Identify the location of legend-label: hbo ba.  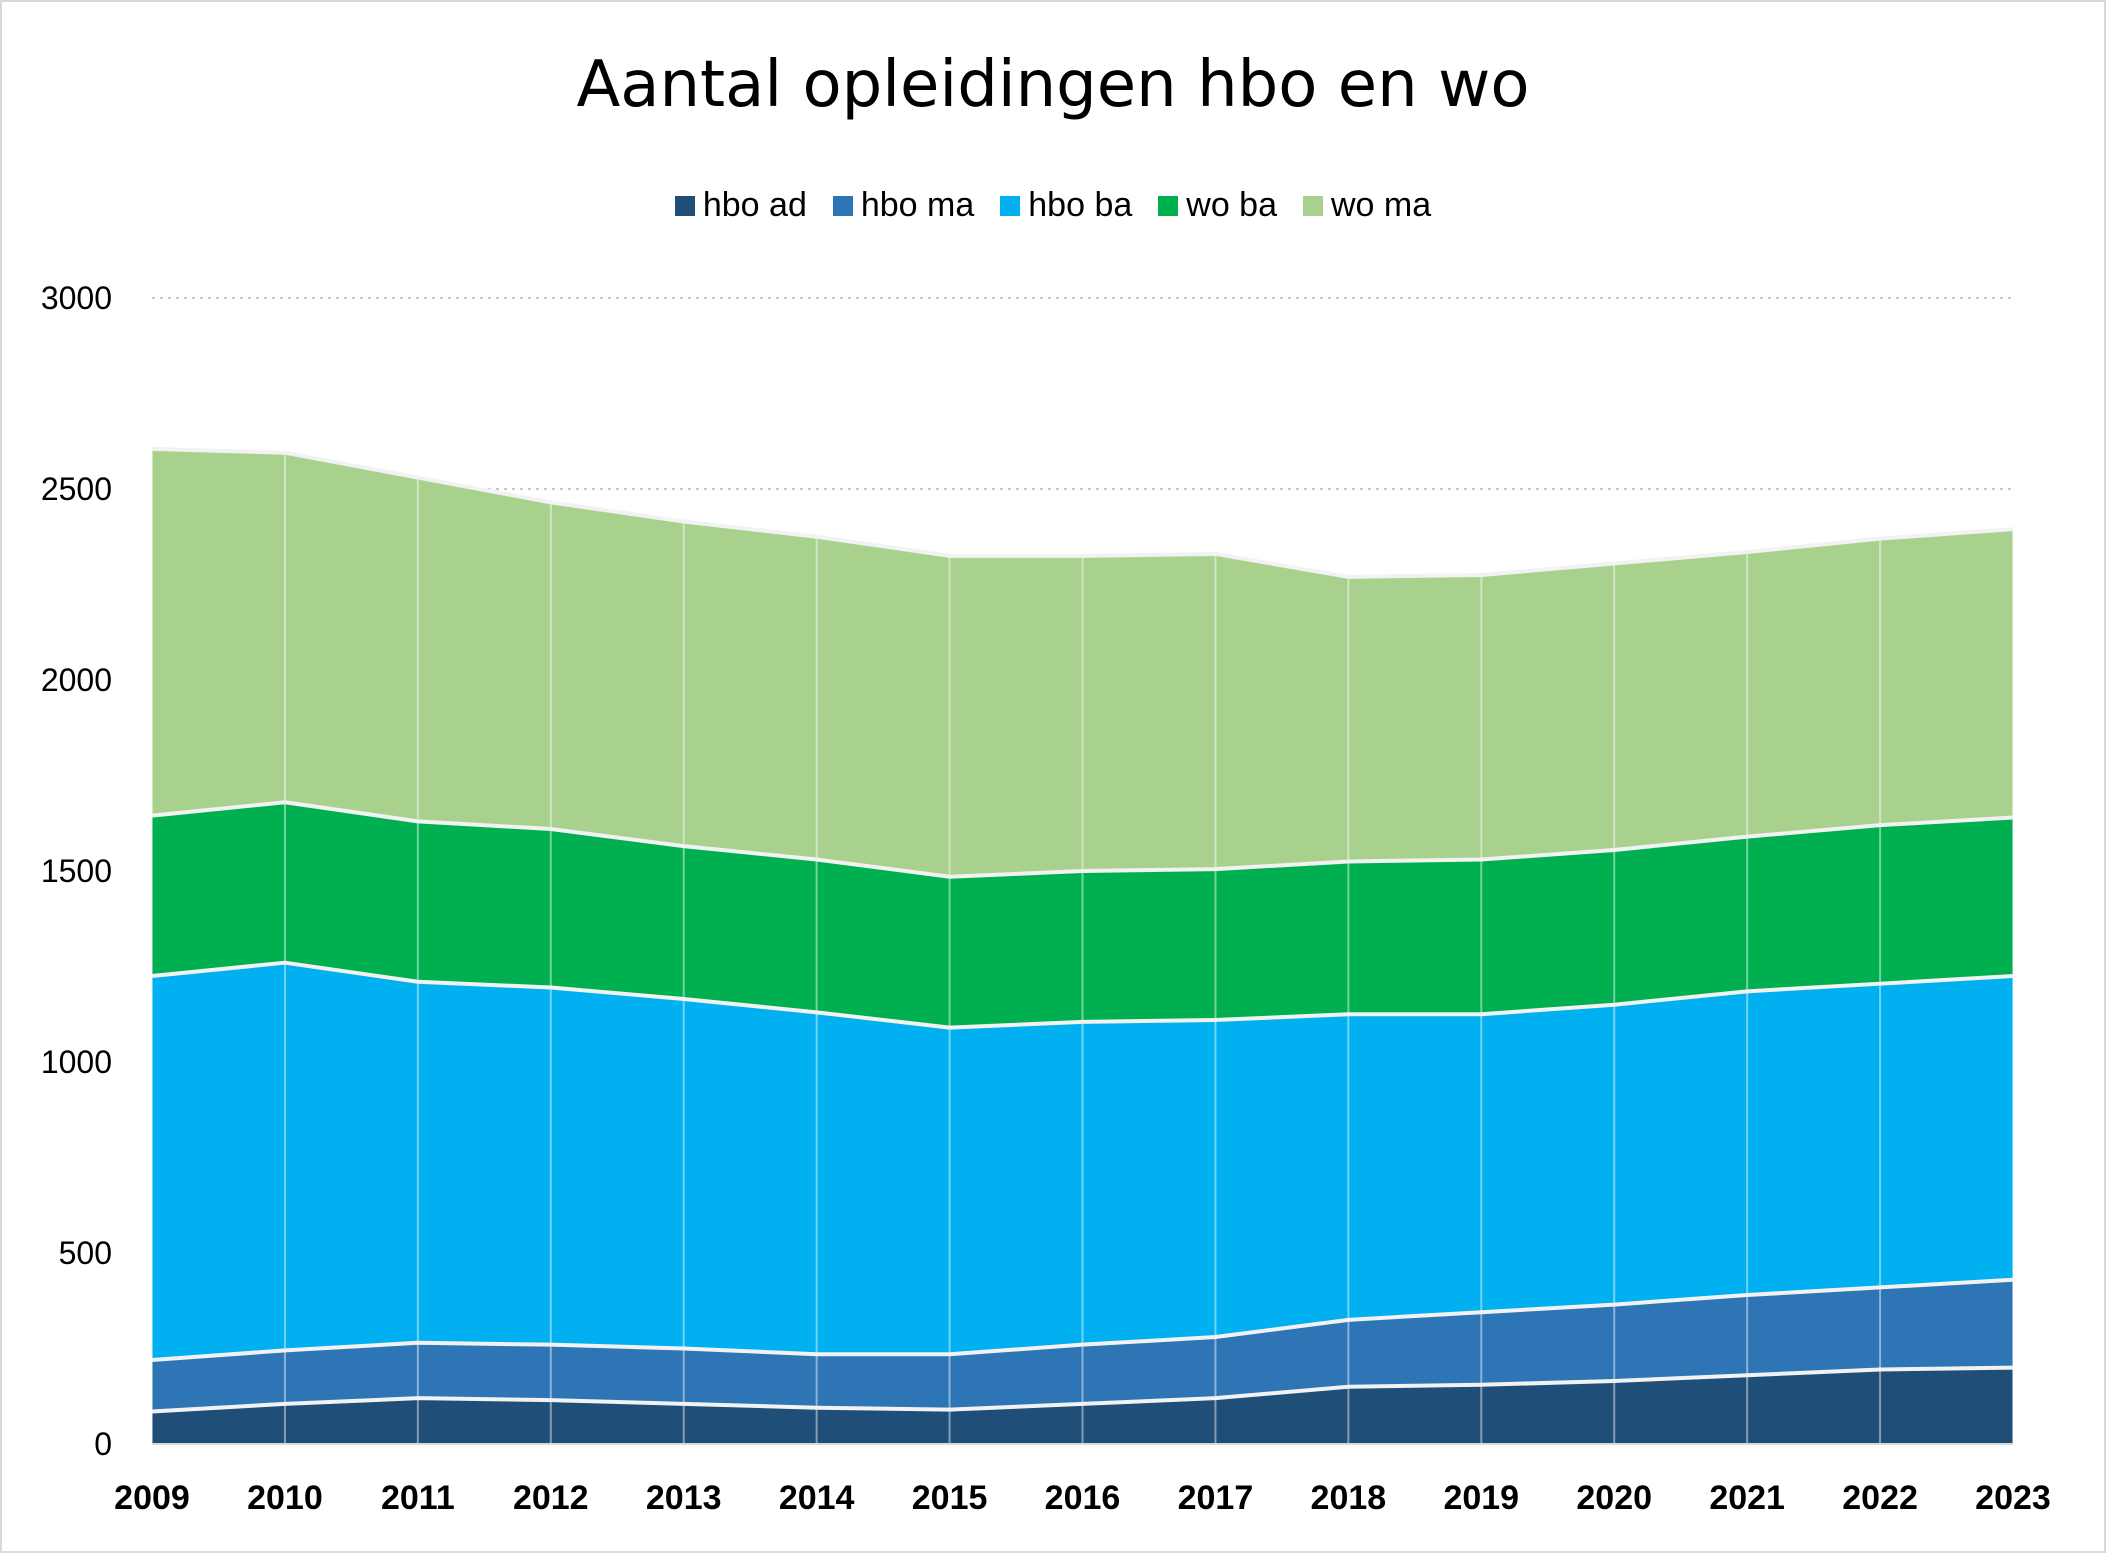
(1080, 205).